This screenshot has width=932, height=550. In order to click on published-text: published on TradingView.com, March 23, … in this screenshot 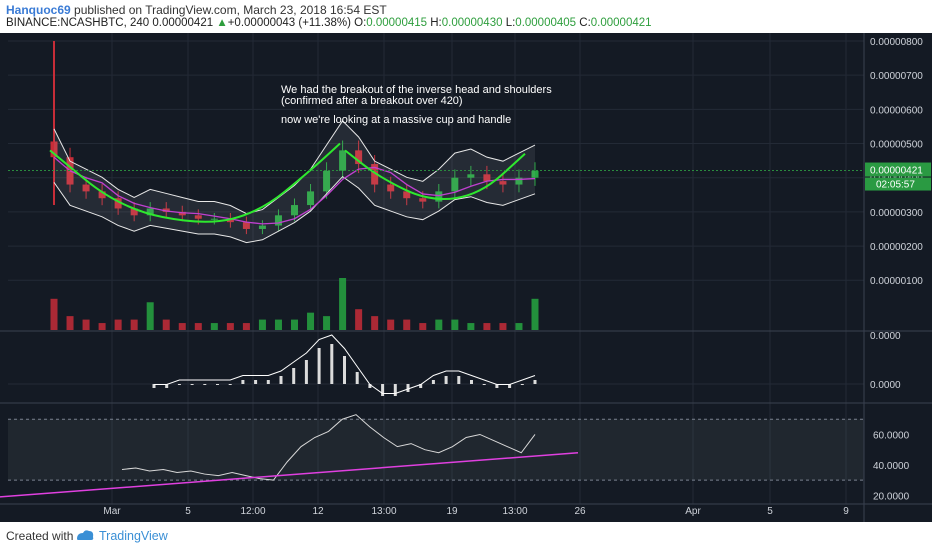, I will do `click(230, 10)`.